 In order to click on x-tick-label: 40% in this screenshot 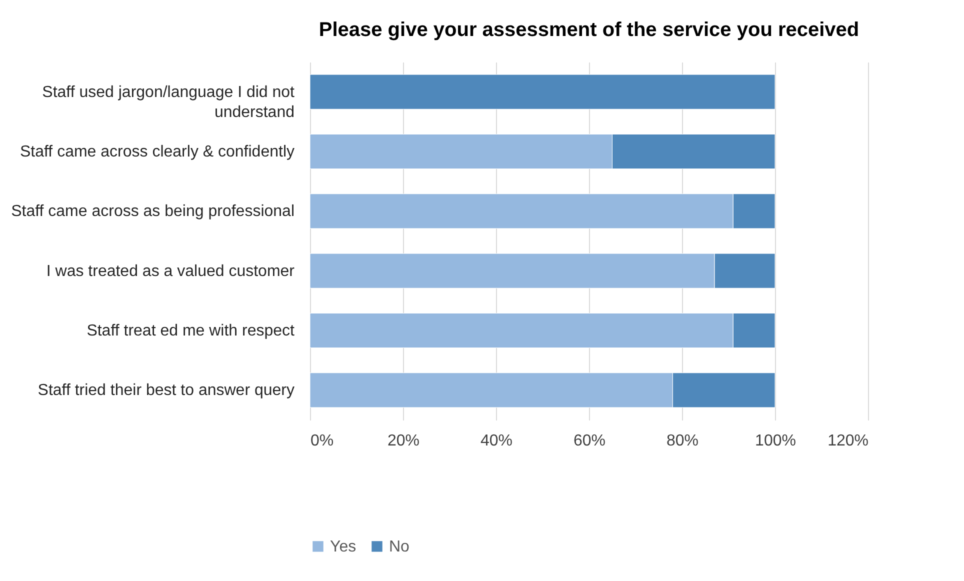, I will do `click(496, 441)`.